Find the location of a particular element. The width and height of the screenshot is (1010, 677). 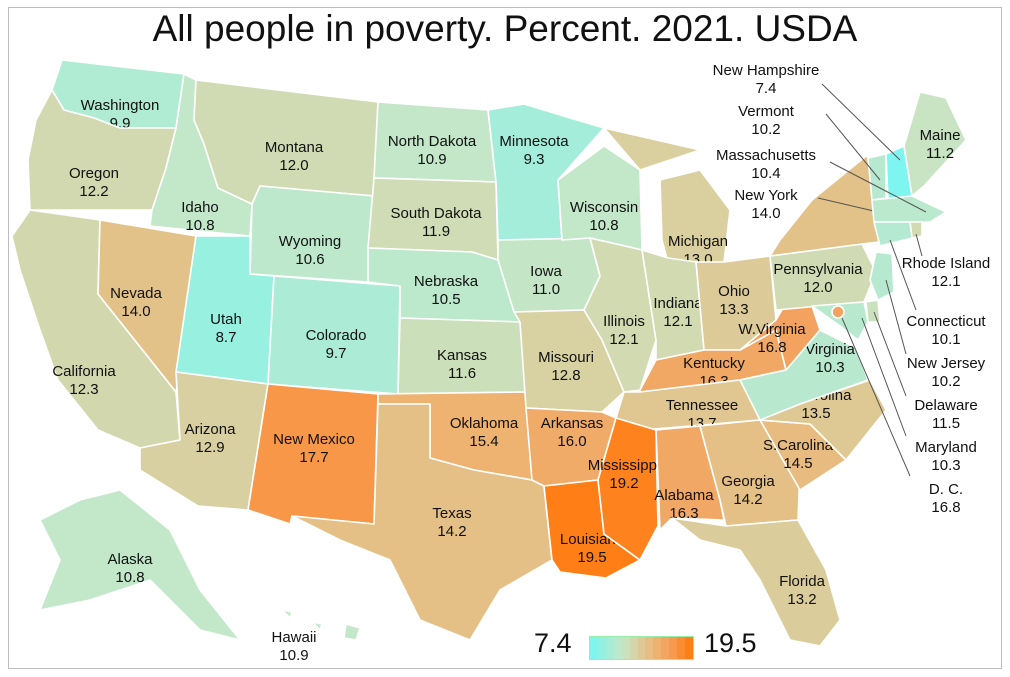

state-name-label: Hawaii is located at coordinates (293, 637).